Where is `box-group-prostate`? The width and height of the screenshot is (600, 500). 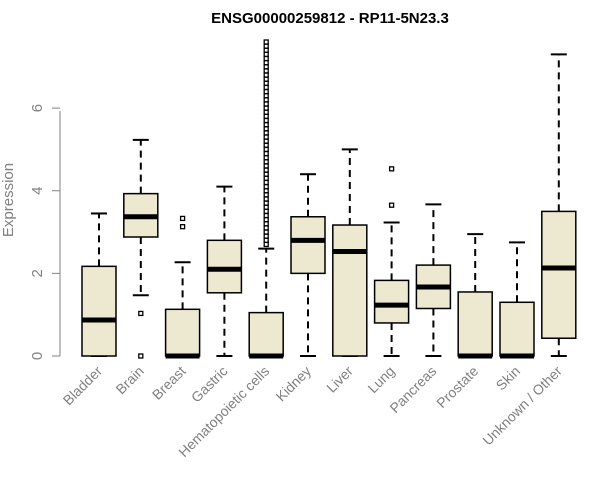 box-group-prostate is located at coordinates (475, 296).